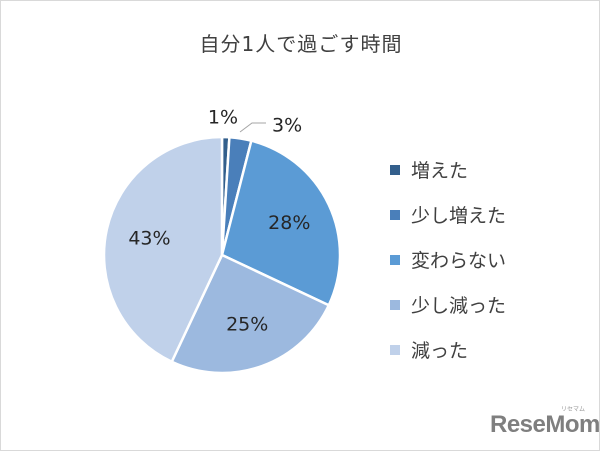  What do you see at coordinates (459, 216) in the screenshot?
I see `legend-label-2: 少し増えた` at bounding box center [459, 216].